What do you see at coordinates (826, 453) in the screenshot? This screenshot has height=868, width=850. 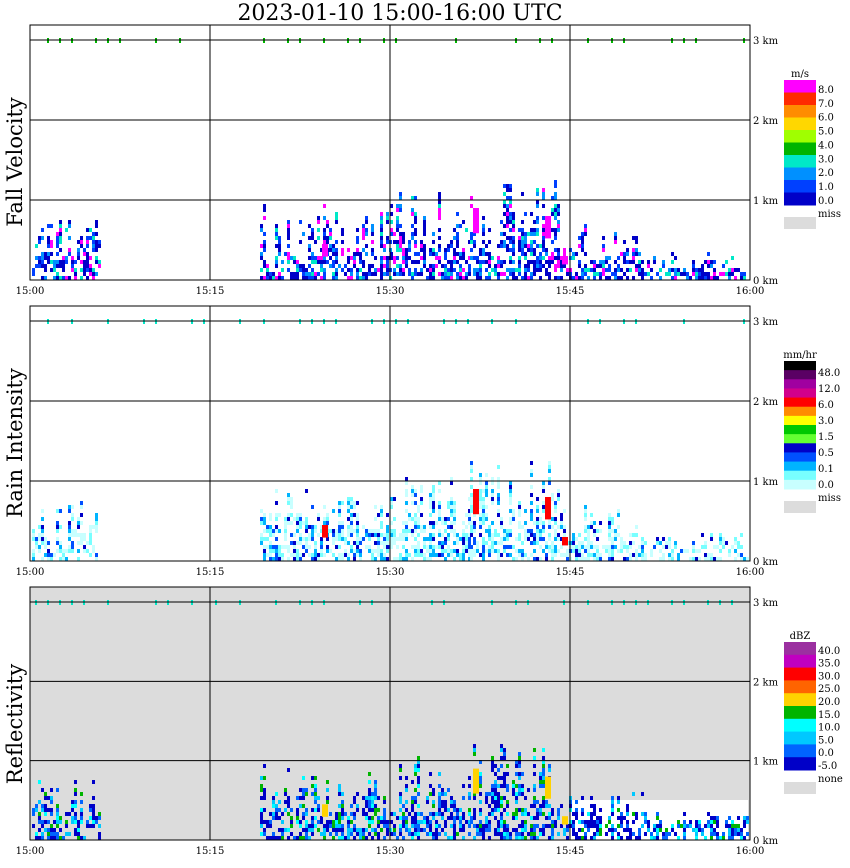 I see `colorbar-label: 0.5` at bounding box center [826, 453].